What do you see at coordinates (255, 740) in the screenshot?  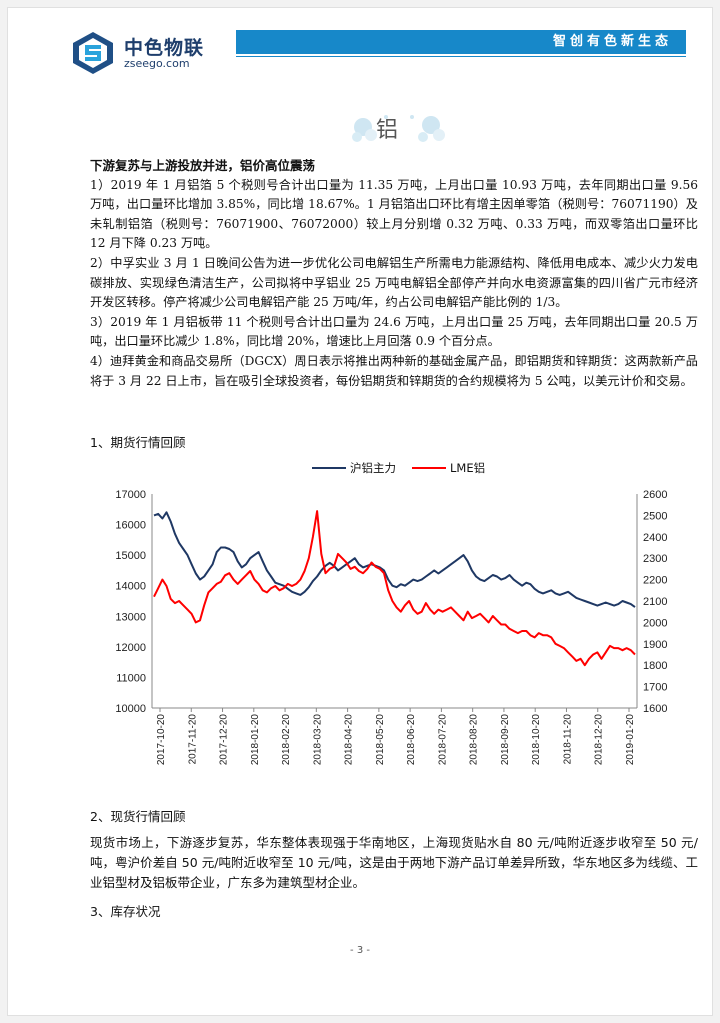 I see `x-tick-label: 2018-01-20` at bounding box center [255, 740].